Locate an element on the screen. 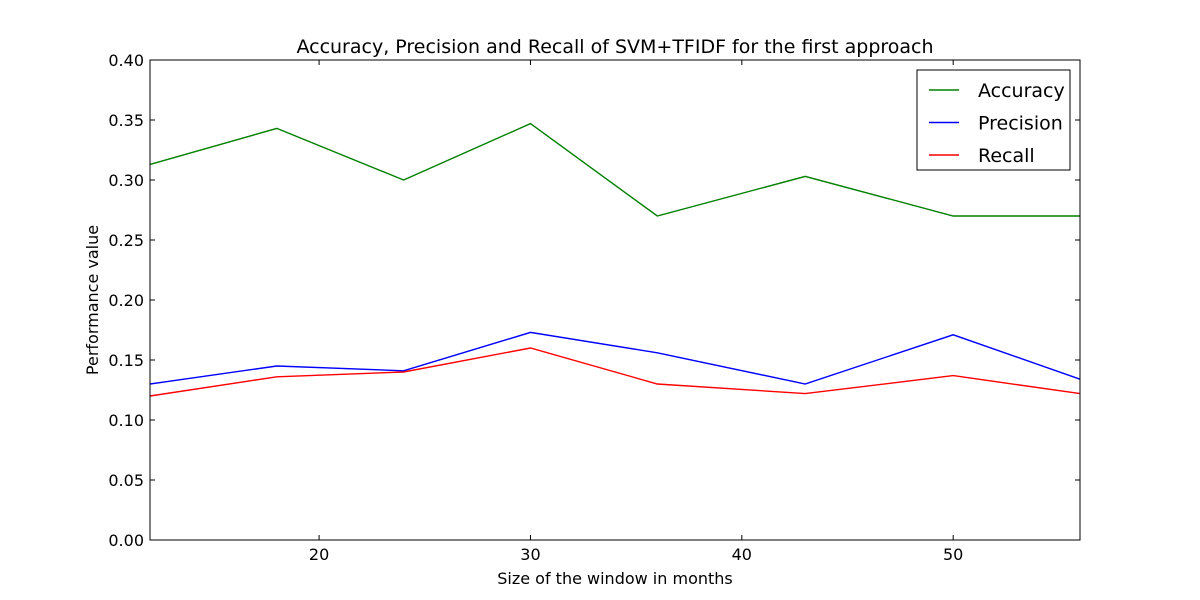 The image size is (1200, 600). legend: Accuracy Precision Recall is located at coordinates (993, 120).